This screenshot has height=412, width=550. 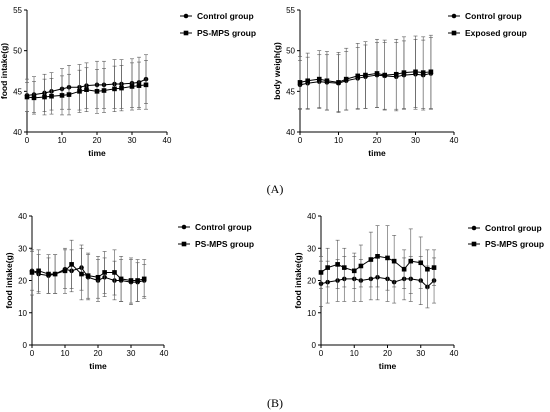 I want to click on y-tick-label: 55, so click(x=290, y=10).